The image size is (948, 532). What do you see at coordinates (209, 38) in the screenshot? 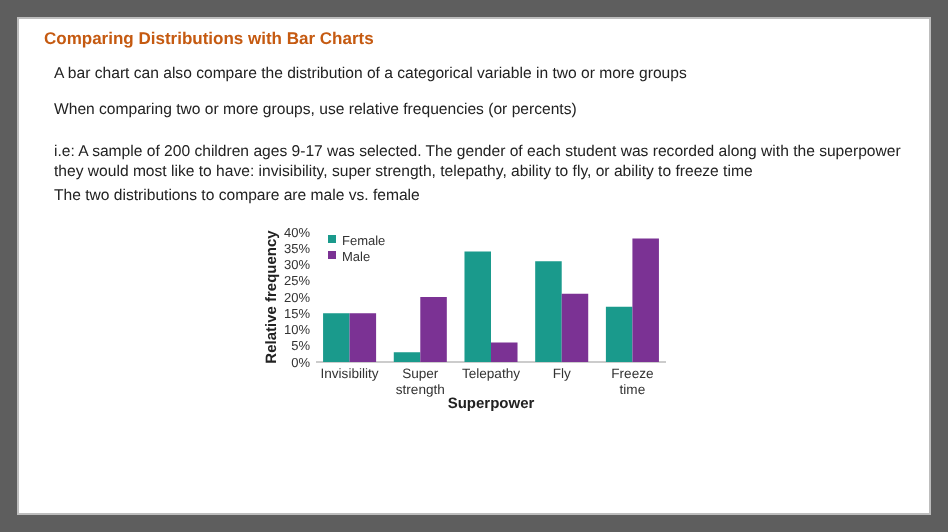
I see `chart-title: Comparing Distributions with Bar Charts` at bounding box center [209, 38].